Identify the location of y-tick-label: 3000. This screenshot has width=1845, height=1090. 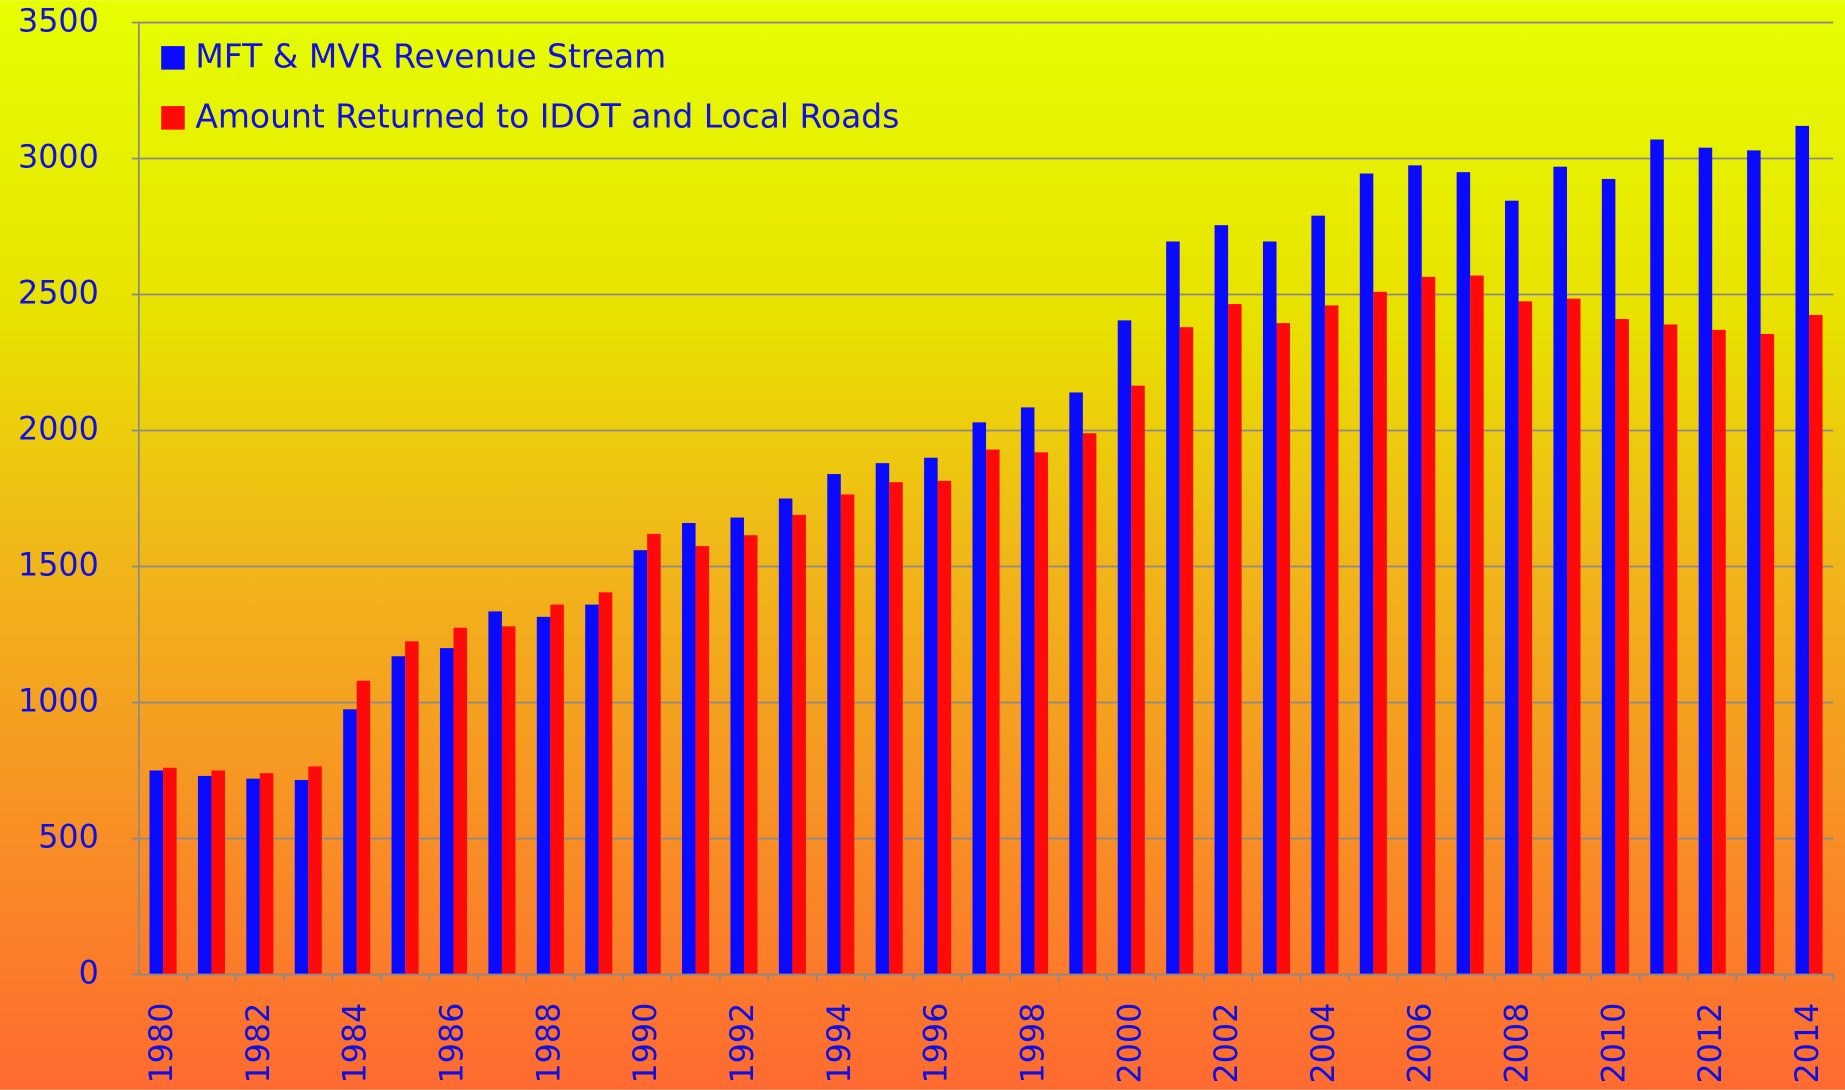
(58, 158).